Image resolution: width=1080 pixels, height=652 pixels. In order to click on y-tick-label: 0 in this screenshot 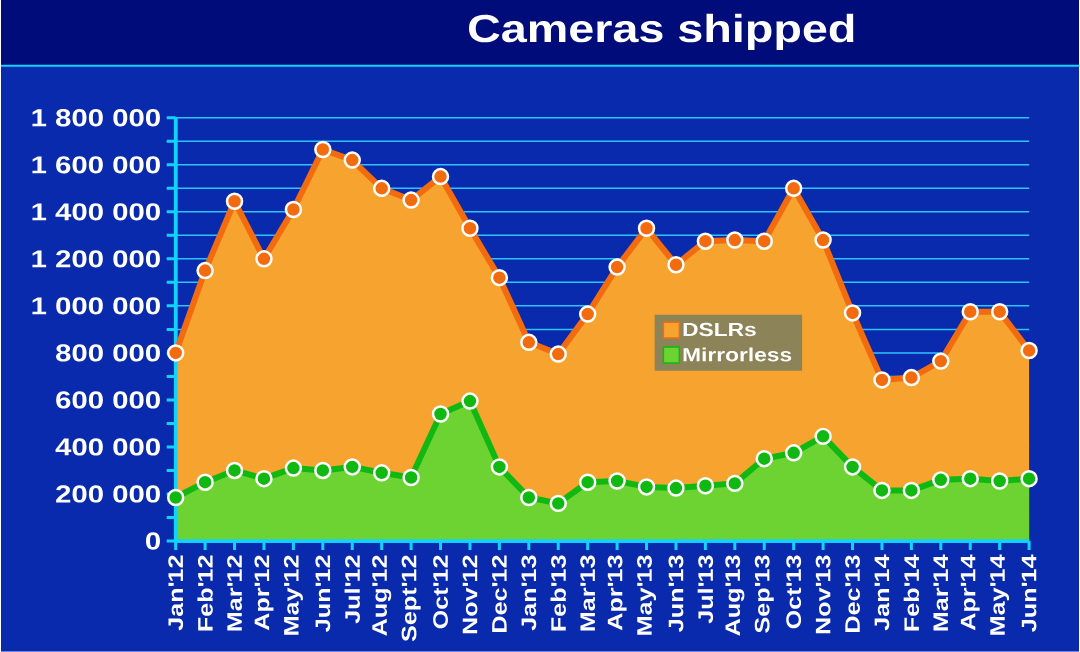, I will do `click(153, 541)`.